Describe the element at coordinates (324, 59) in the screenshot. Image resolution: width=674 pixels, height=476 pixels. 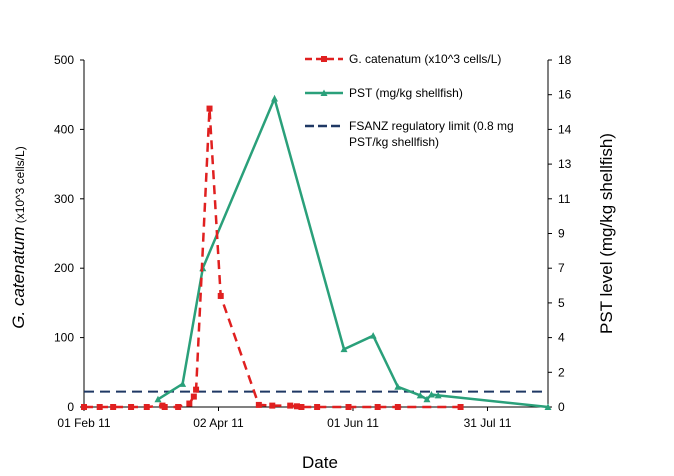
I see `legend-marker-gcat` at that location.